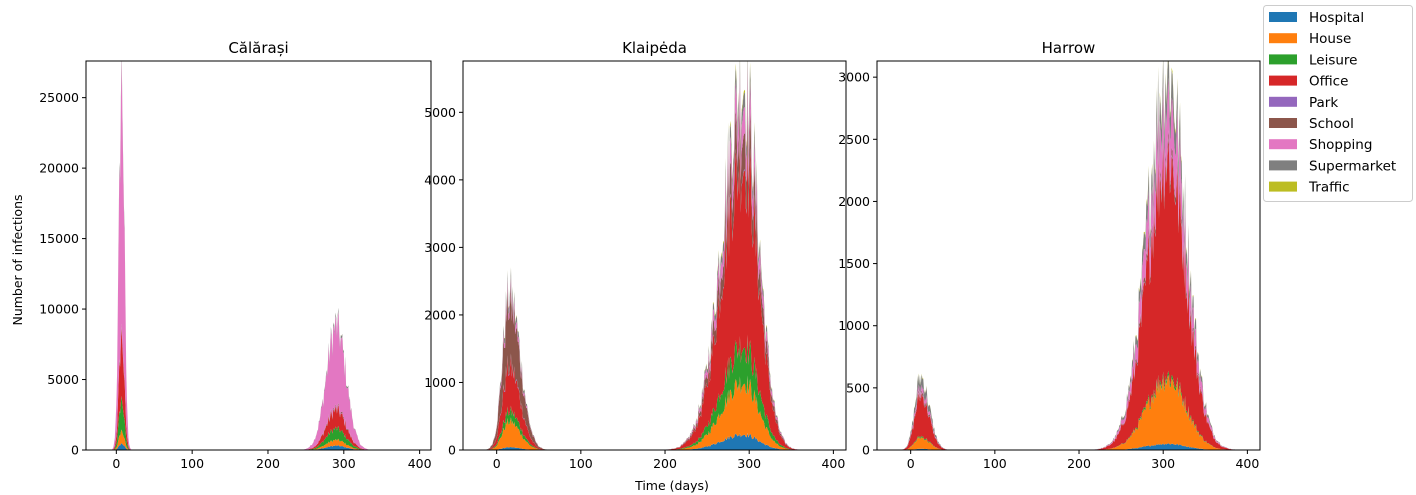 The width and height of the screenshot is (1416, 495). I want to click on legend-label: Hospital, so click(1336, 18).